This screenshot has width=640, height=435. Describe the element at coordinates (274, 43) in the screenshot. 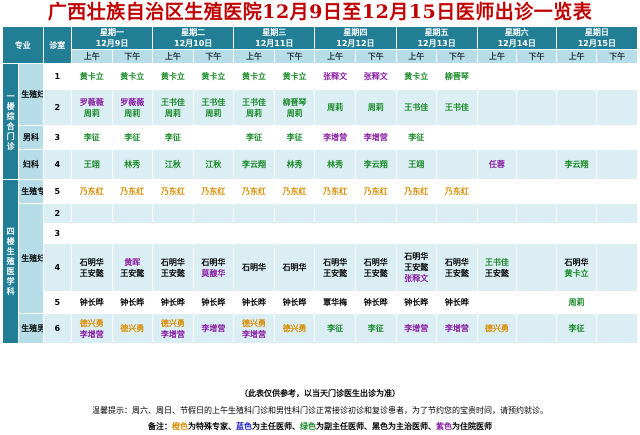

I see `date-label: 12月11日` at that location.